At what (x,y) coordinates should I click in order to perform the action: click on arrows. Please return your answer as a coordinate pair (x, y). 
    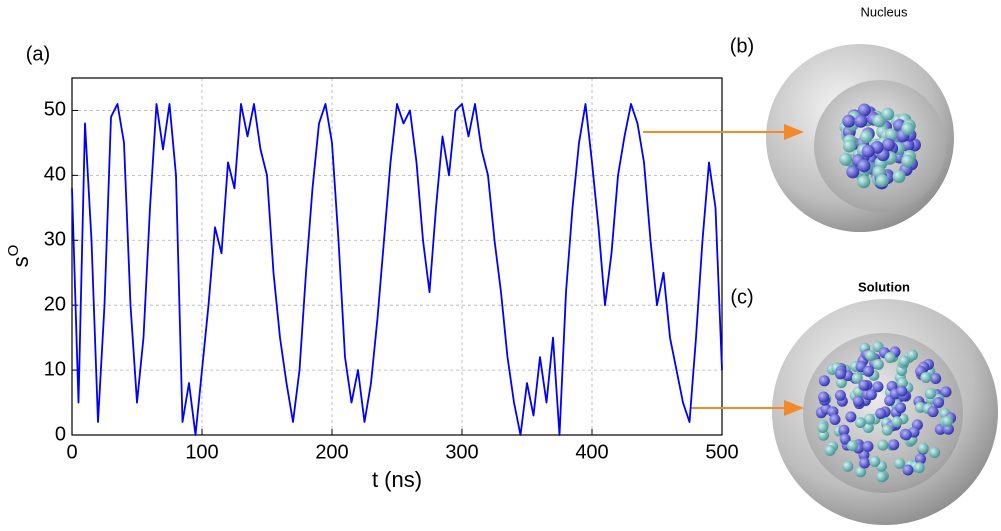
    Looking at the image, I should click on (723, 270).